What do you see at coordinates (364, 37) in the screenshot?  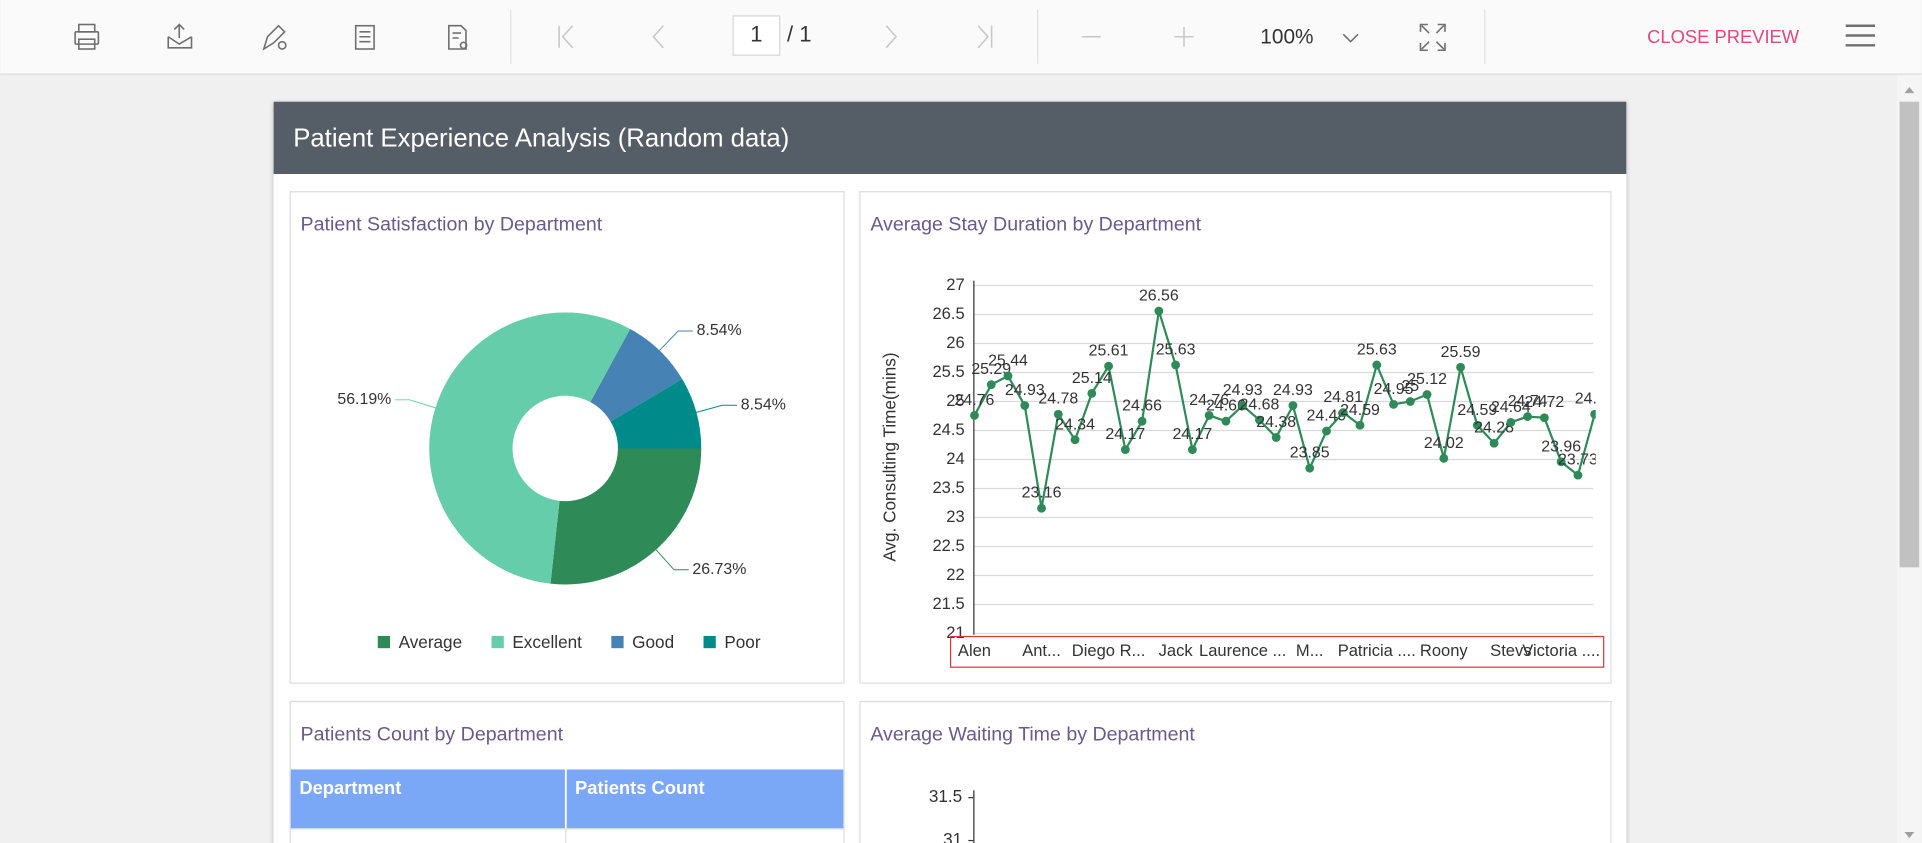 I see `document-button` at bounding box center [364, 37].